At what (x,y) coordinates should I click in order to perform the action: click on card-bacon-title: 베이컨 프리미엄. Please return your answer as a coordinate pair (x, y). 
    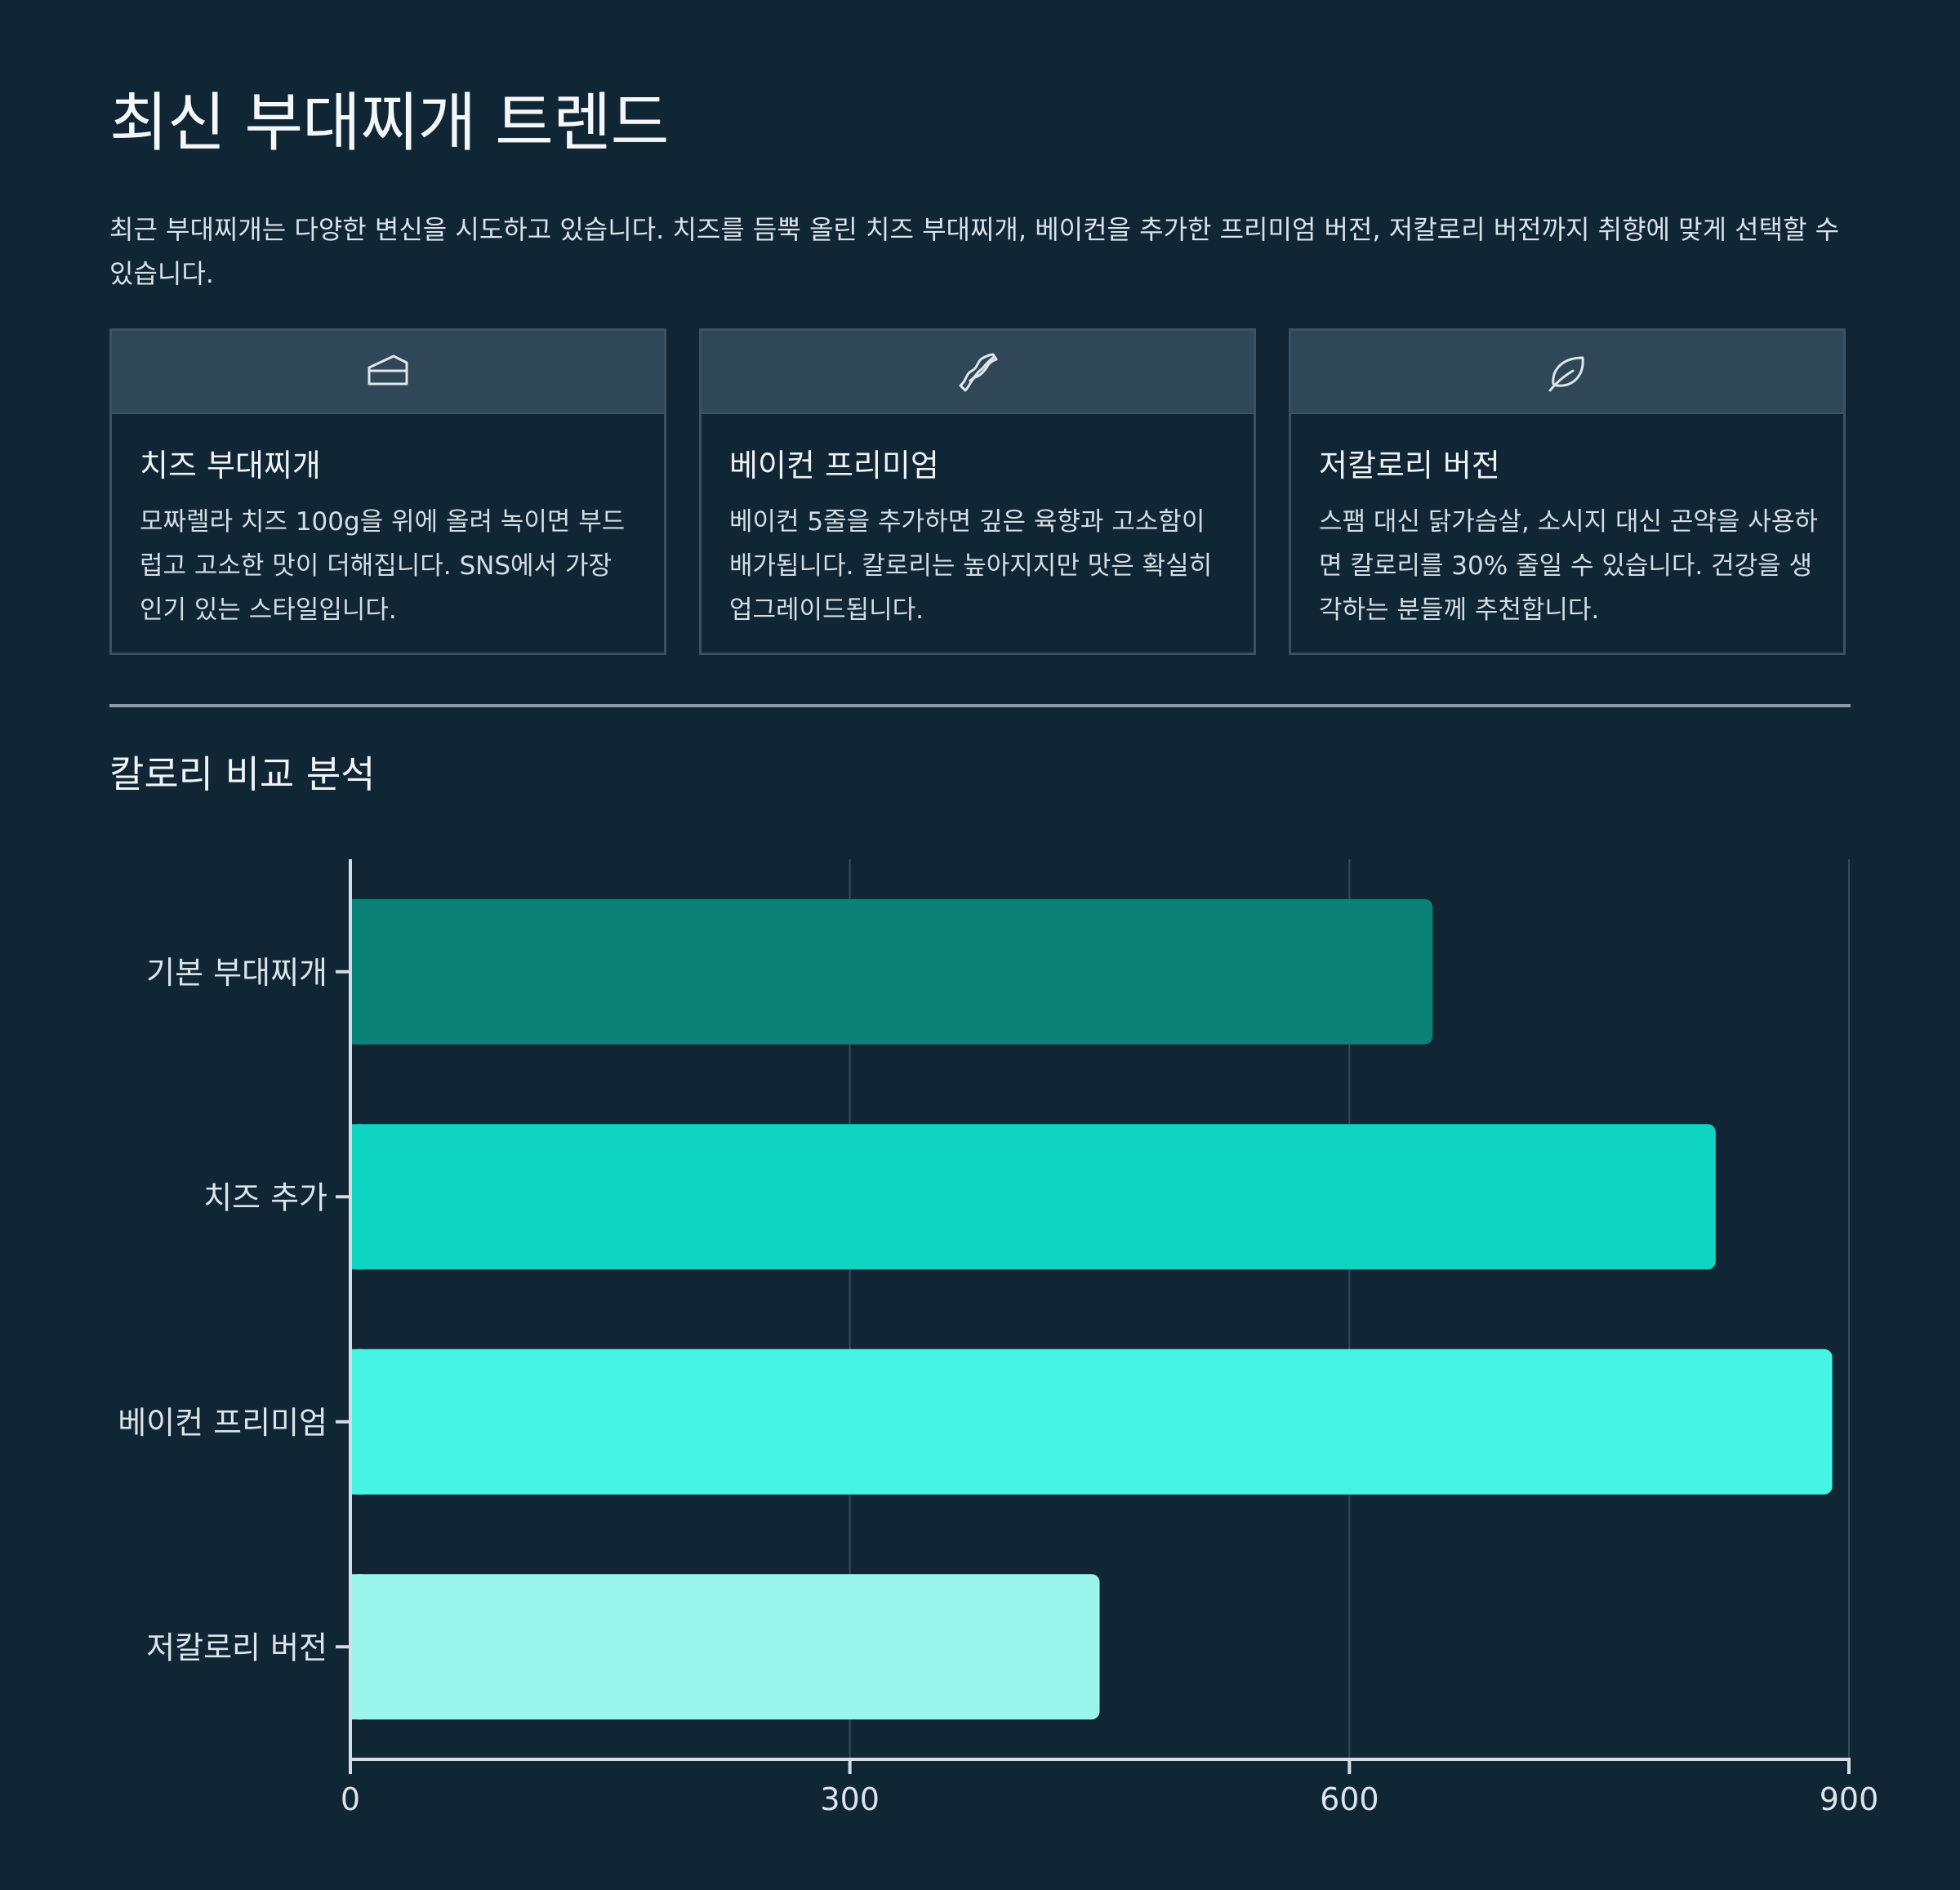
    Looking at the image, I should click on (834, 466).